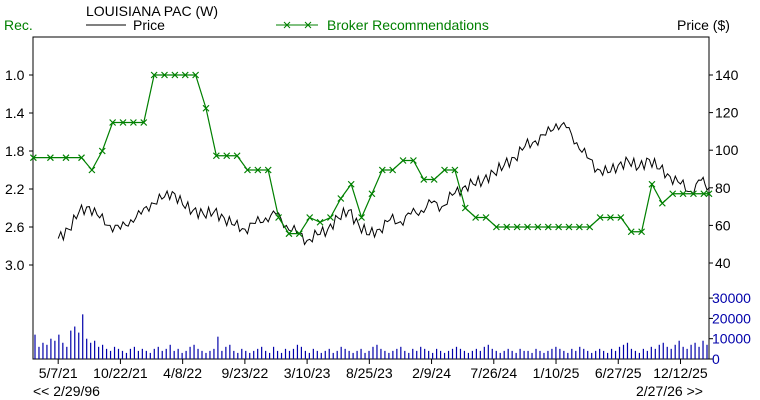 The height and width of the screenshot is (400, 760). I want to click on volume-tick-label: 0, so click(716, 359).